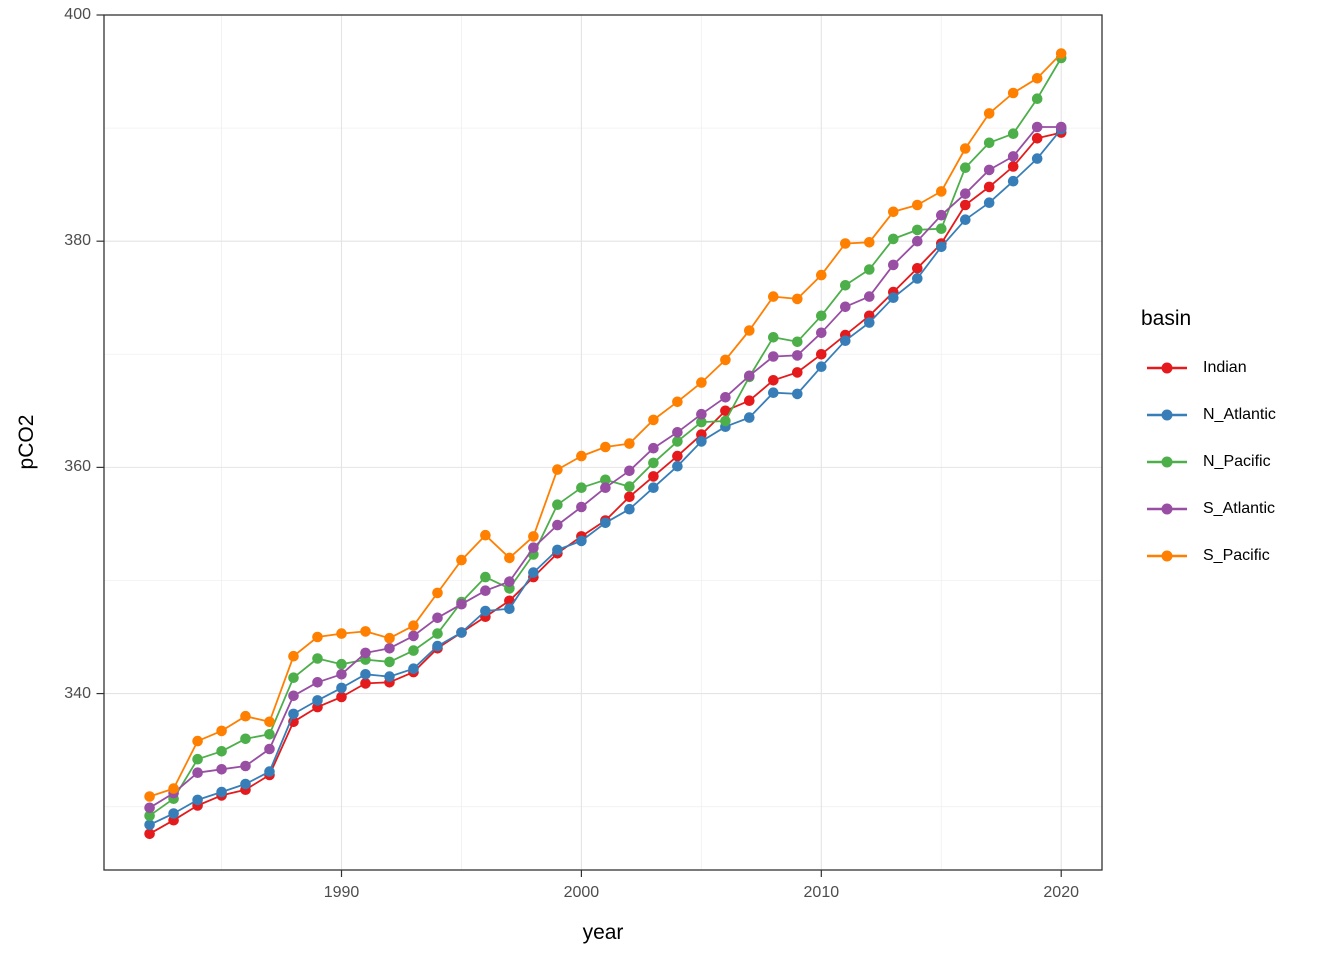 Image resolution: width=1344 pixels, height=960 pixels. Describe the element at coordinates (1225, 367) in the screenshot. I see `legend-item-label: Indian` at that location.